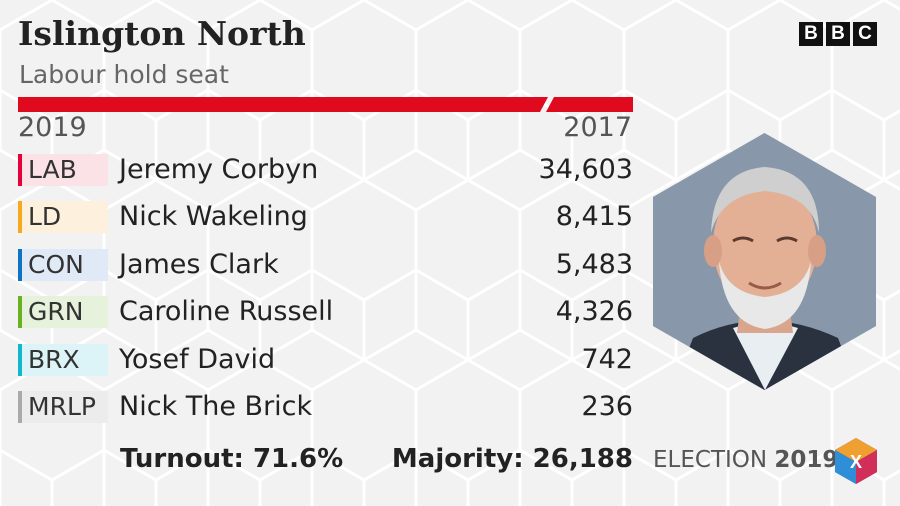 This screenshot has width=900, height=506. Describe the element at coordinates (594, 217) in the screenshot. I see `vote-count: 8,415` at that location.